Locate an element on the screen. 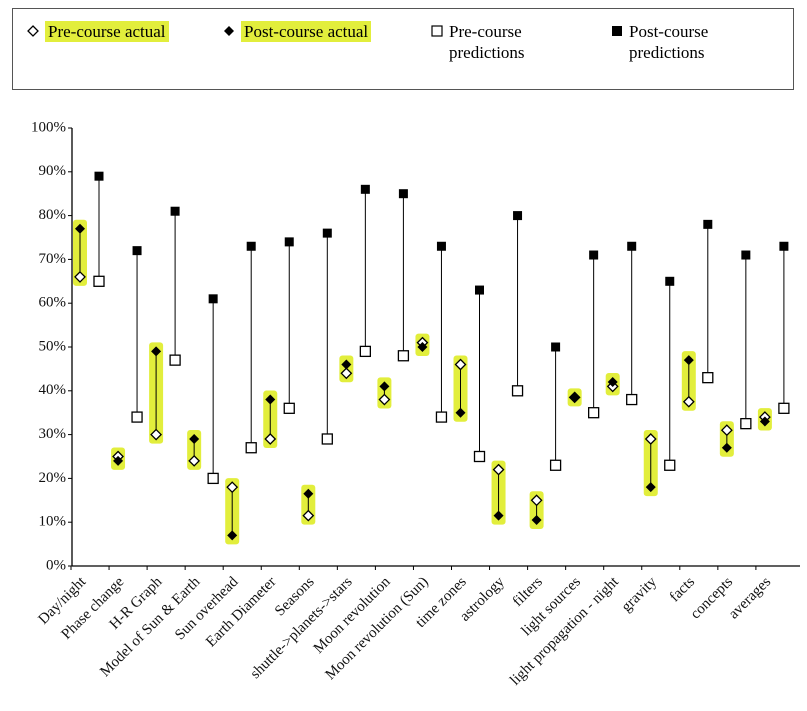  legend-label: Post-course predictions is located at coordinates (669, 42).